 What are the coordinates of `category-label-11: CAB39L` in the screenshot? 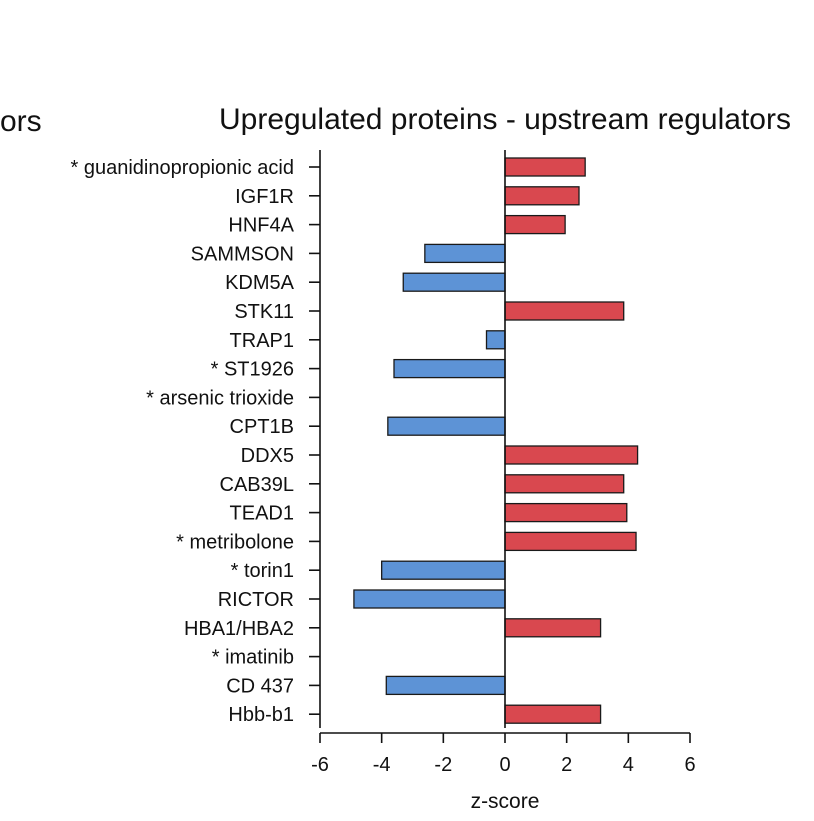 It's located at (257, 485).